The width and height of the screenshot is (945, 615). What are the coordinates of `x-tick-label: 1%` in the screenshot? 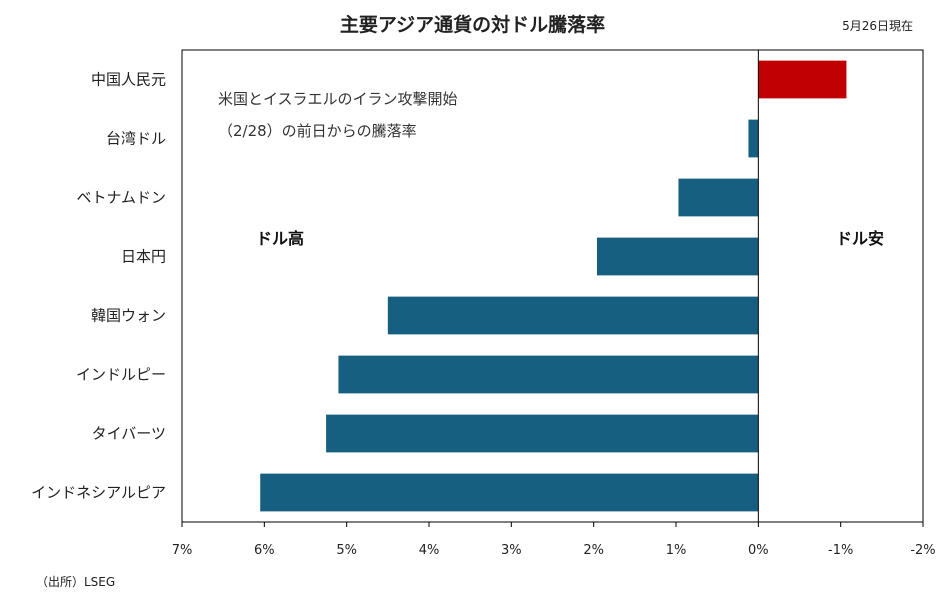 It's located at (676, 550).